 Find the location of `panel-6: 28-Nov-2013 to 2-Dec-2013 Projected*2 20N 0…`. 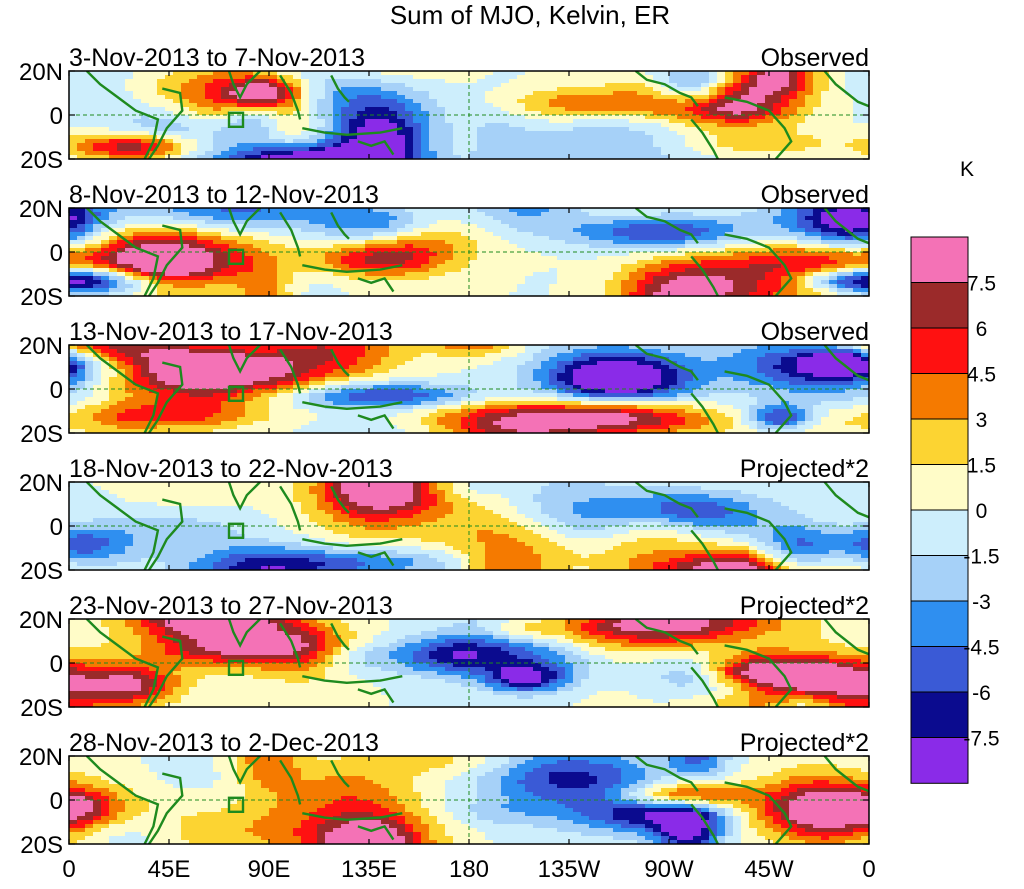

panel-6: 28-Nov-2013 to 2-Dec-2013 Projected*2 20N 0… is located at coordinates (444, 794).